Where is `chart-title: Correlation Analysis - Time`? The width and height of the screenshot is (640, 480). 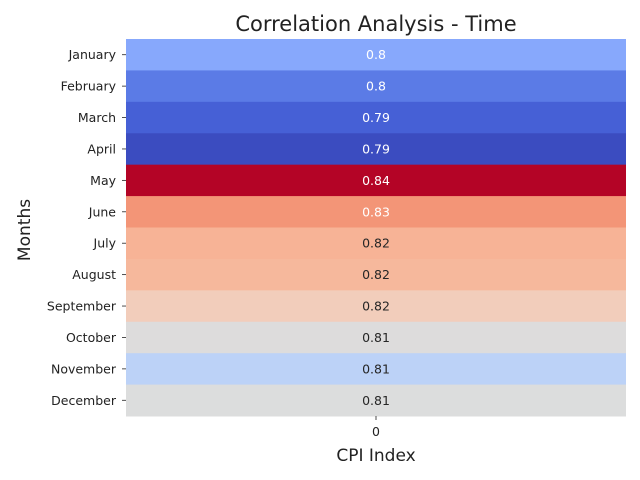
chart-title: Correlation Analysis - Time is located at coordinates (375, 24).